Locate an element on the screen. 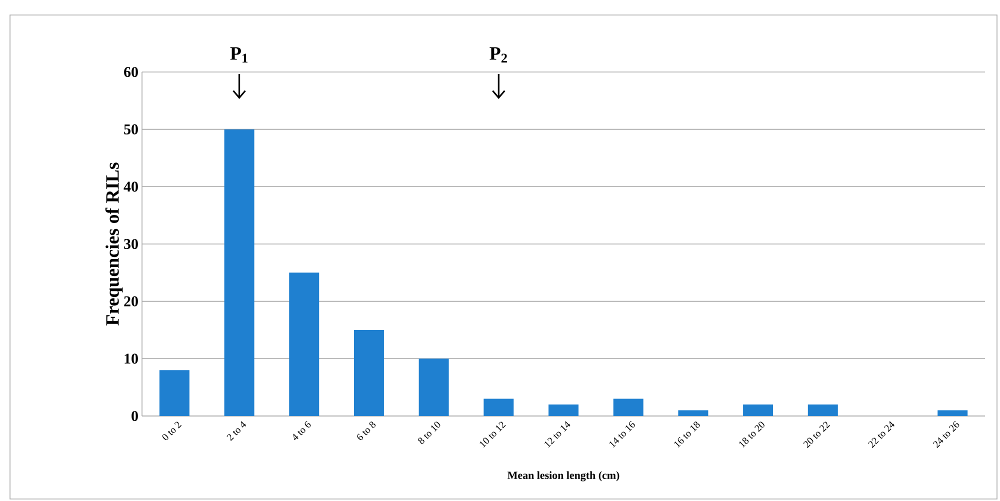 The height and width of the screenshot is (501, 1000). x-tick-label: 12 to 14 is located at coordinates (557, 434).